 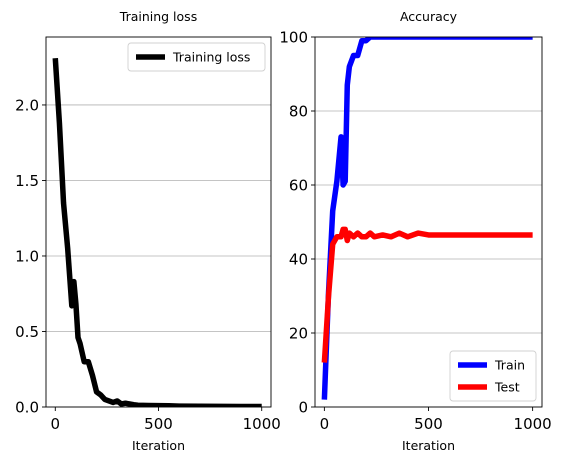 What do you see at coordinates (27, 332) in the screenshot?
I see `y-tick-label: 0.5` at bounding box center [27, 332].